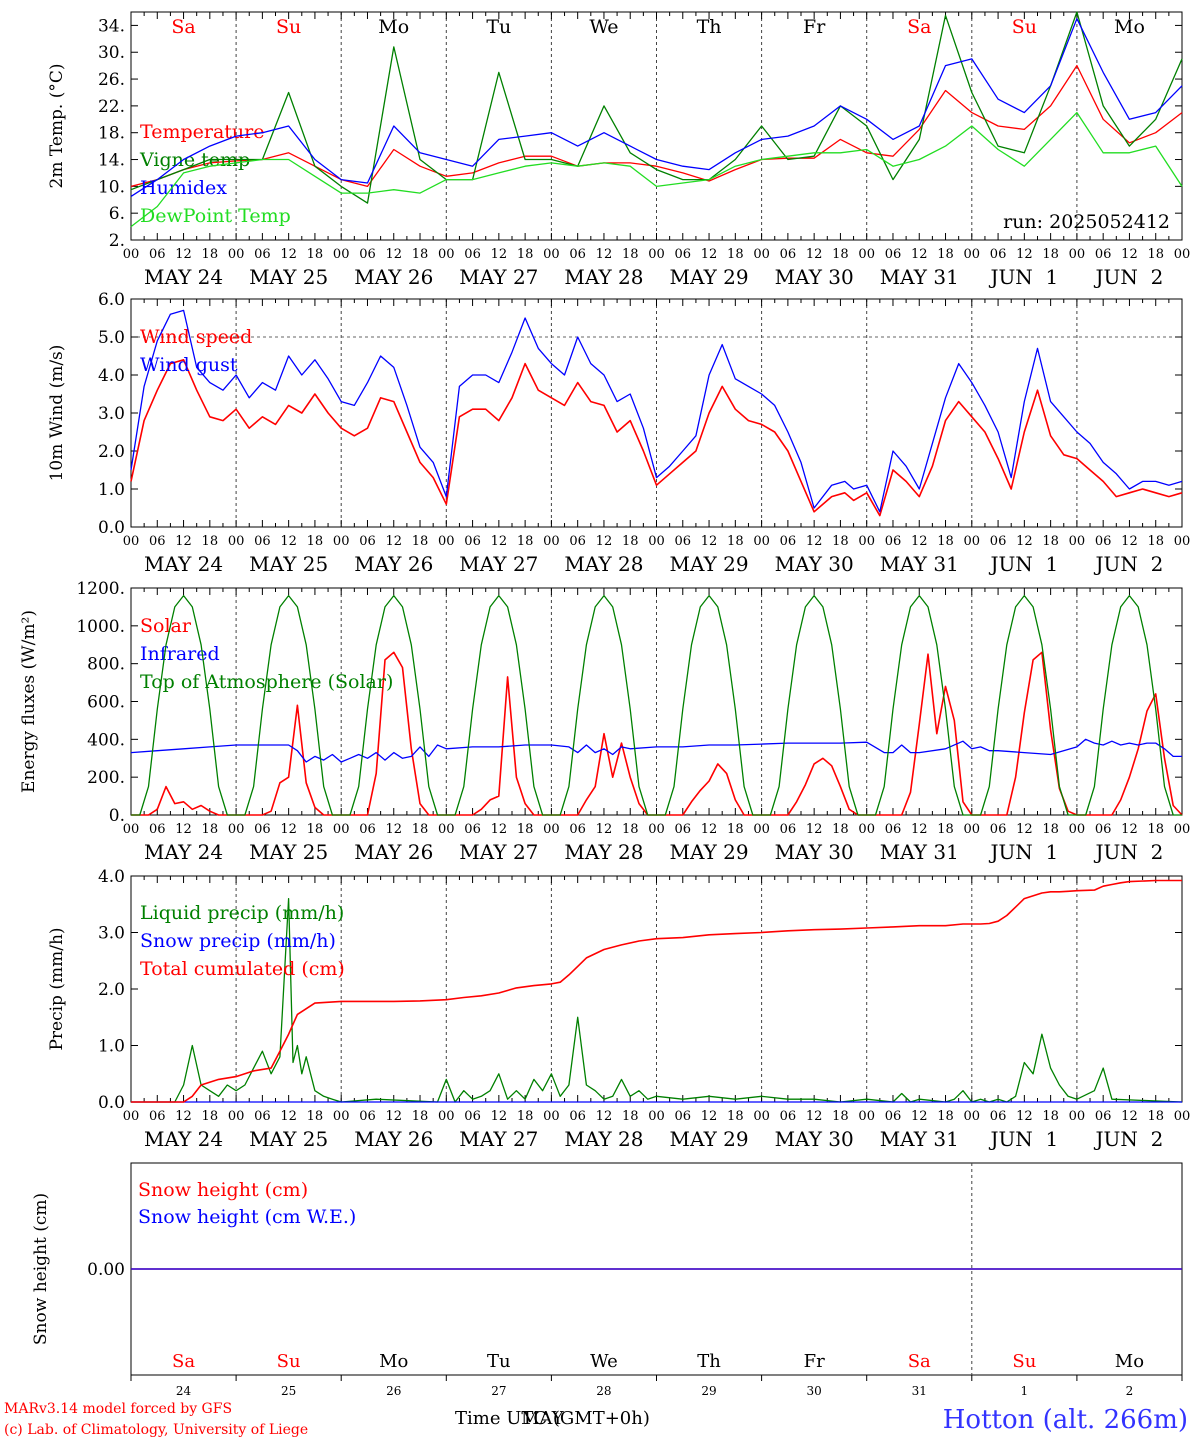  I want to click on y-tick-label: 0.0, so click(111, 1103).